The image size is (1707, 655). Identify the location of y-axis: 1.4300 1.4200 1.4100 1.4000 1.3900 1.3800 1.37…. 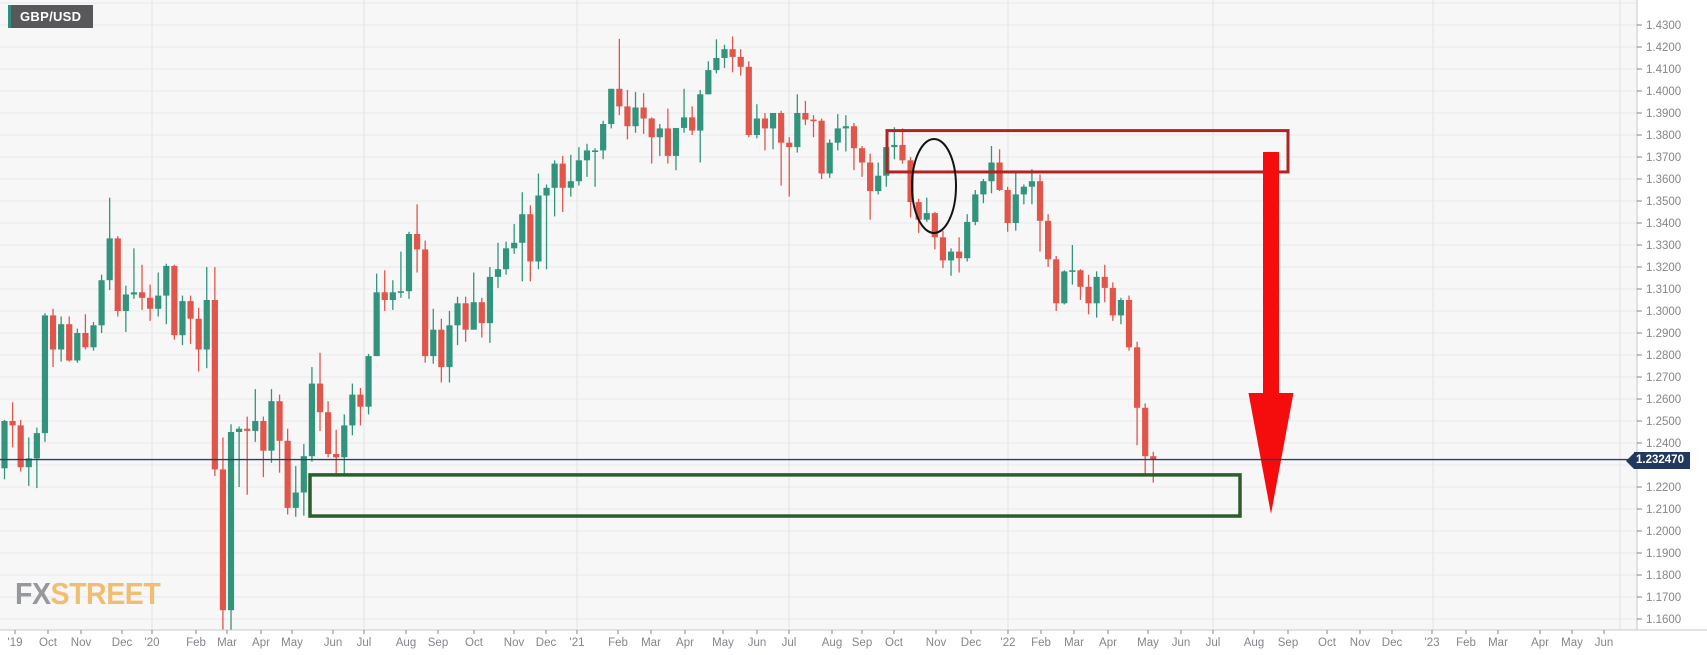
(1659, 323).